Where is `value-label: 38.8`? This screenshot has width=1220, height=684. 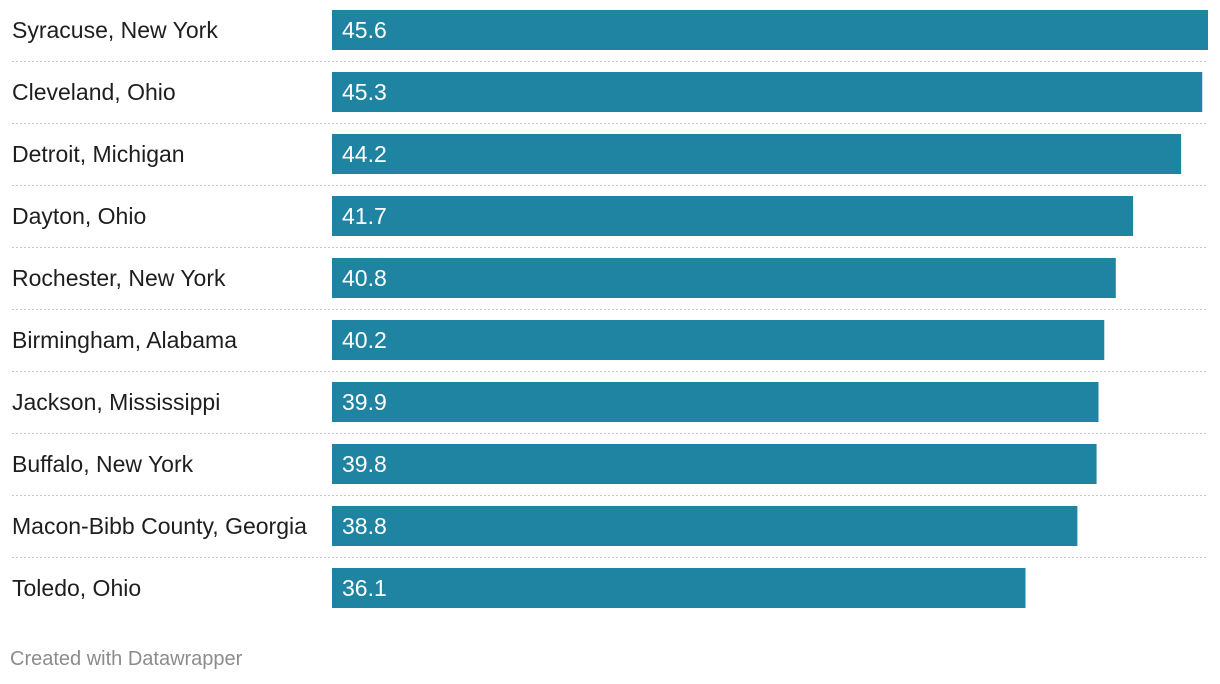
value-label: 38.8 is located at coordinates (364, 526).